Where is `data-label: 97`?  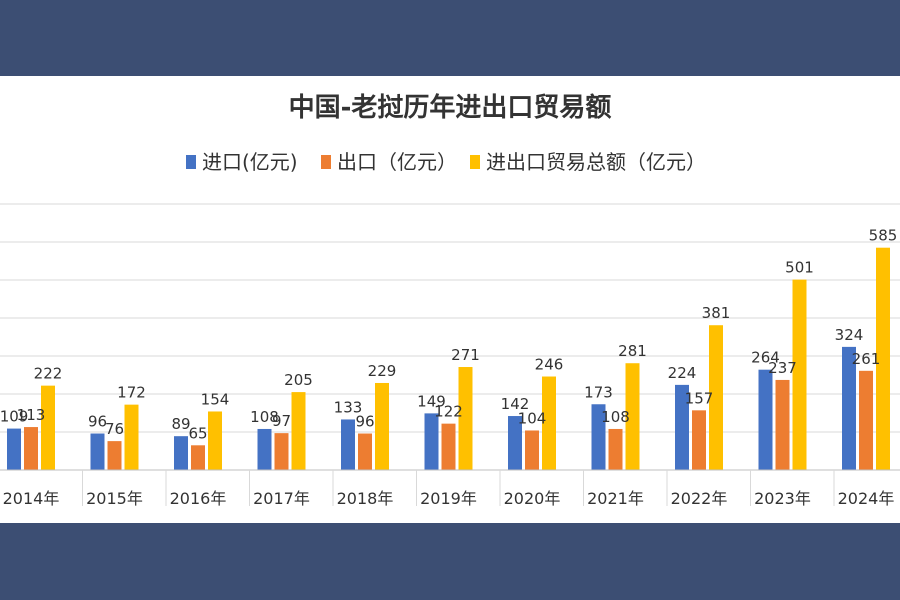 data-label: 97 is located at coordinates (281, 421).